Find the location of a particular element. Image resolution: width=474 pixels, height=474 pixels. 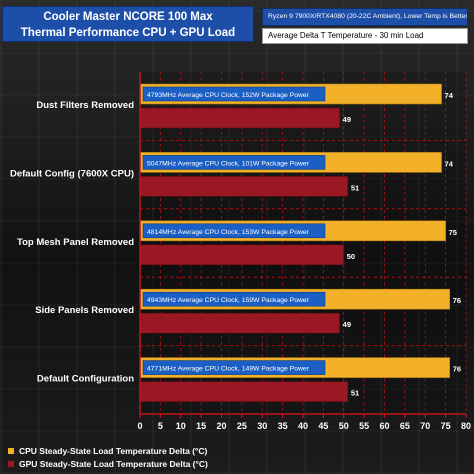

data-label-cpu: 75 is located at coordinates (453, 232).